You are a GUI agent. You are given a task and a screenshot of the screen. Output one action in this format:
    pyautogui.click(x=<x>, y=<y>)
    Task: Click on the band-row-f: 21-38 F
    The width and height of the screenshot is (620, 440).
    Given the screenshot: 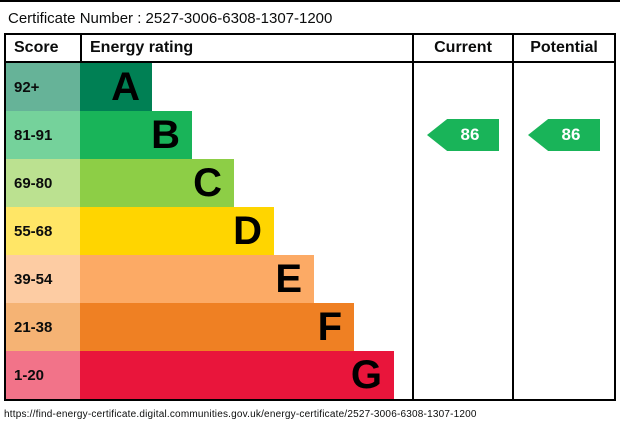 What is the action you would take?
    pyautogui.click(x=209, y=327)
    